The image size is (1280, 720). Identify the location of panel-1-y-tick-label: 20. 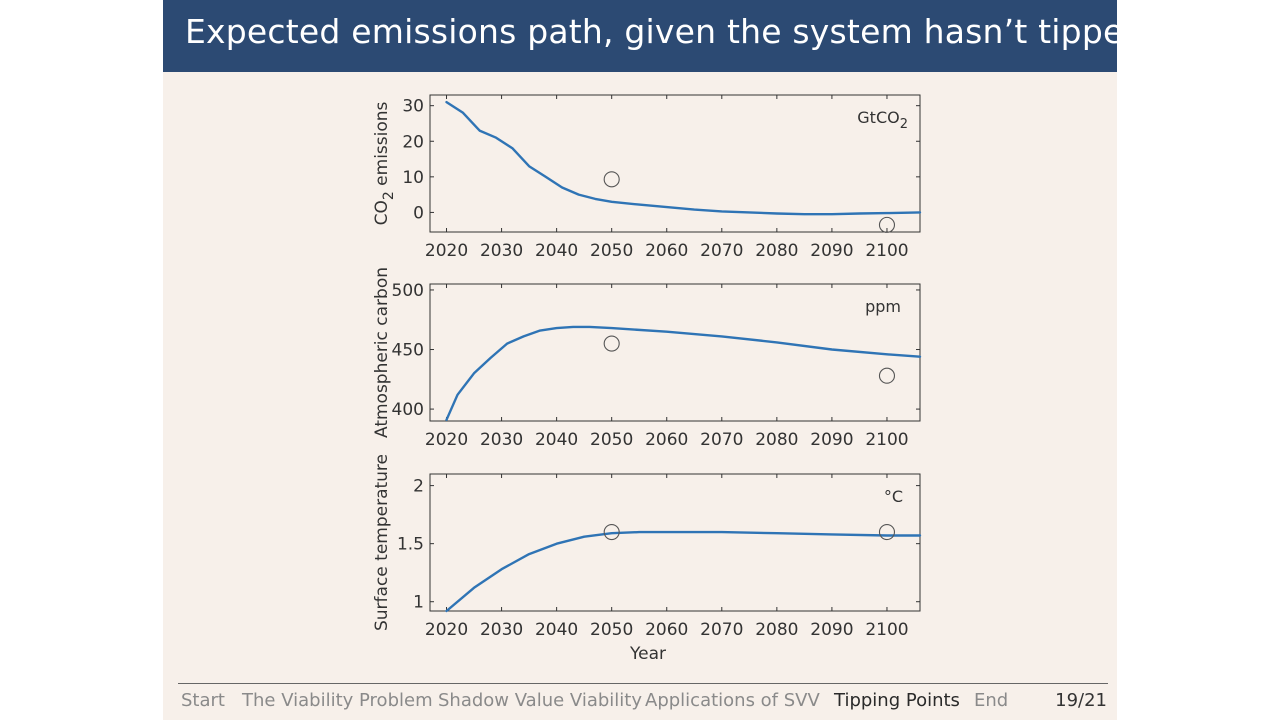
(413, 142).